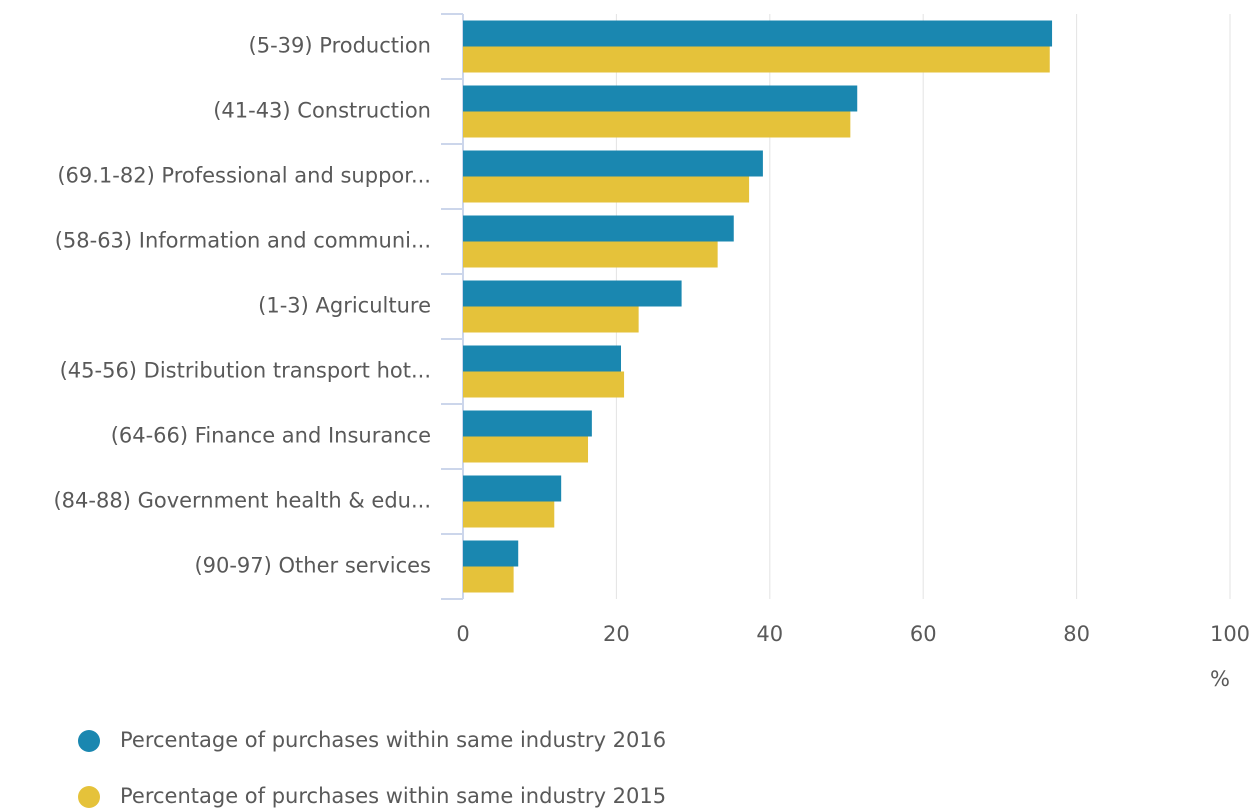 Image resolution: width=1260 pixels, height=812 pixels. Describe the element at coordinates (616, 634) in the screenshot. I see `x-tick-label: 20` at that location.